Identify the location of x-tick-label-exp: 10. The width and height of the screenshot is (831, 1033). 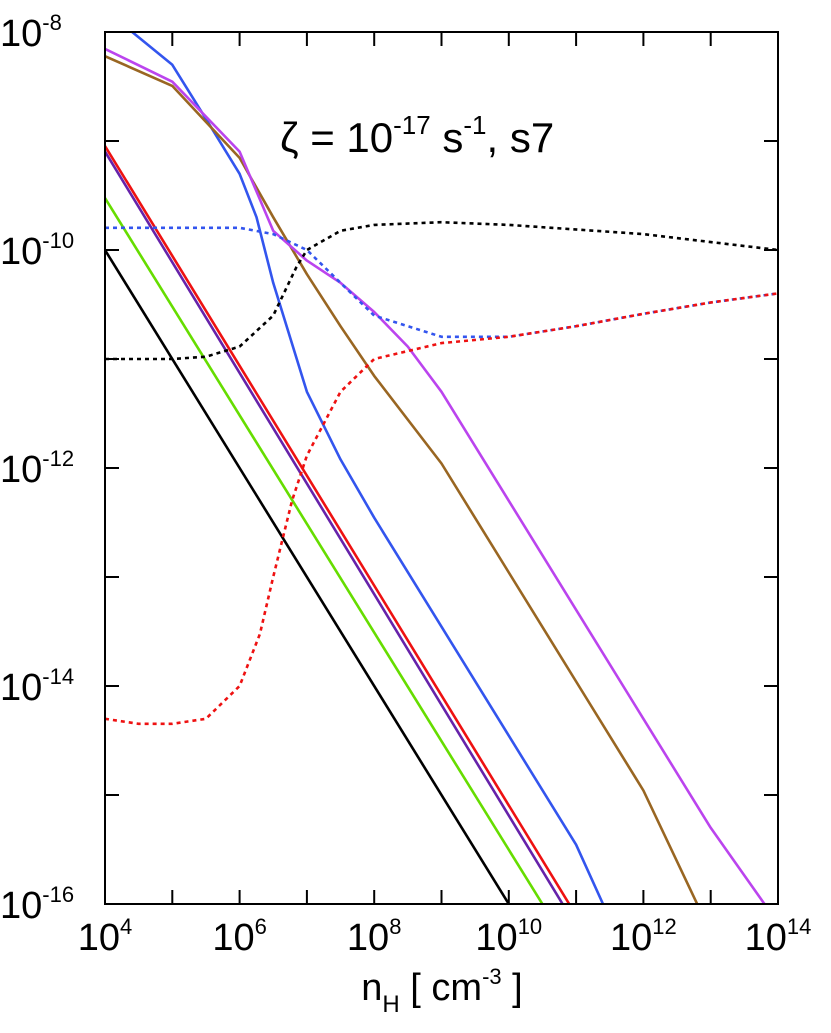
(530, 926).